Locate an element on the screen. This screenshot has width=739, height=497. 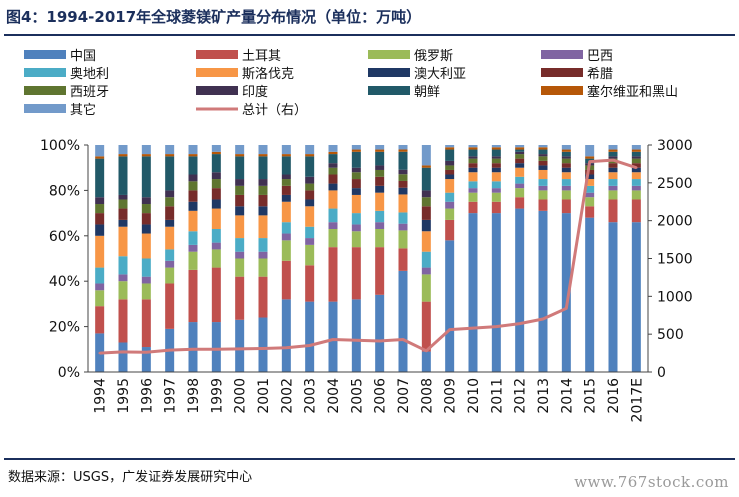
x-tick-label: 2002 is located at coordinates (287, 396).